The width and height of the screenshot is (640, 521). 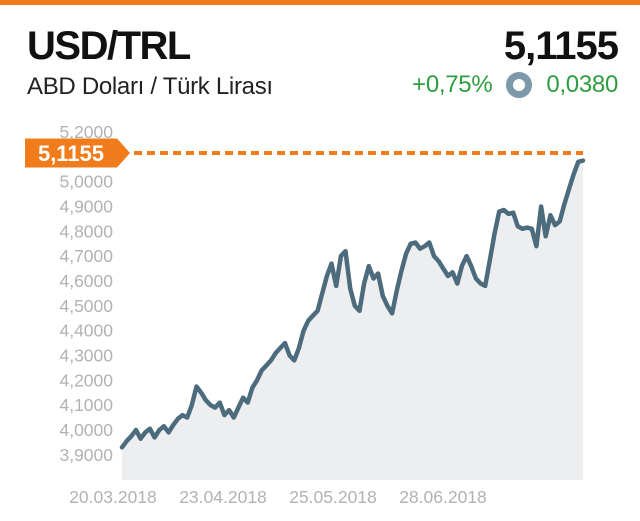 I want to click on y-axis-tick-label: 5,2000, so click(x=86, y=132).